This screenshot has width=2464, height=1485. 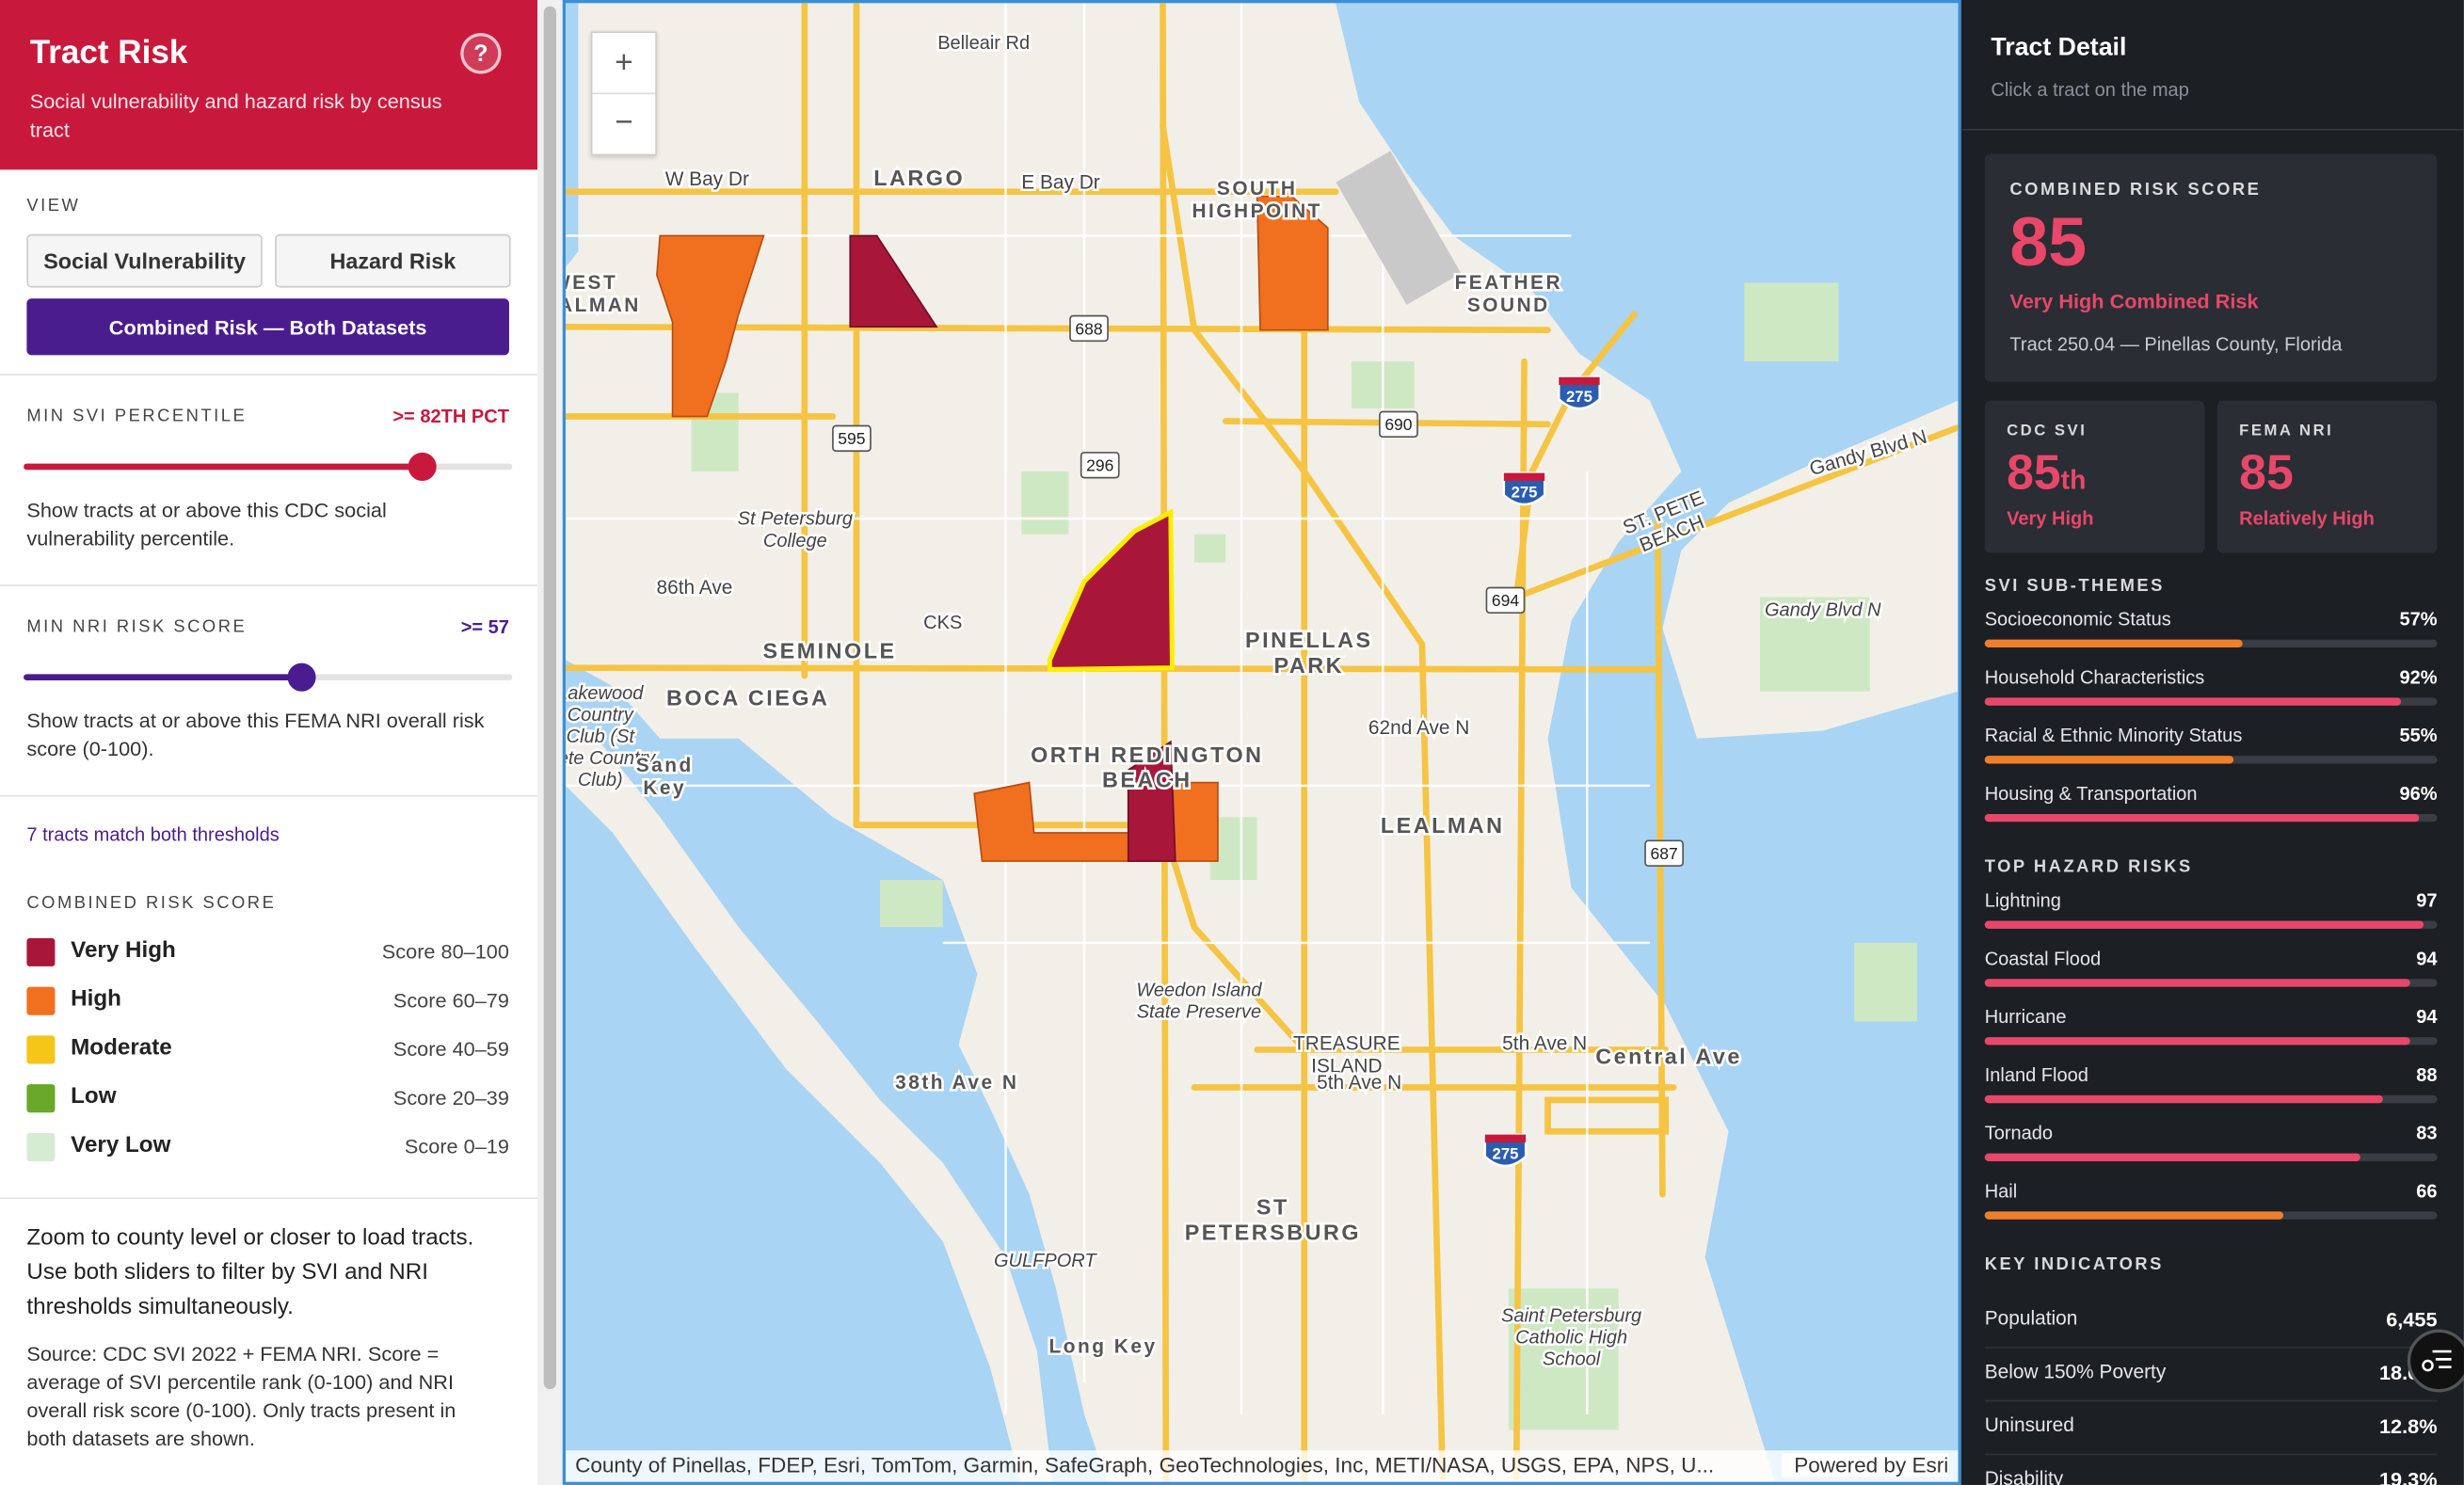 I want to click on zoom-in-button: +, so click(x=624, y=64).